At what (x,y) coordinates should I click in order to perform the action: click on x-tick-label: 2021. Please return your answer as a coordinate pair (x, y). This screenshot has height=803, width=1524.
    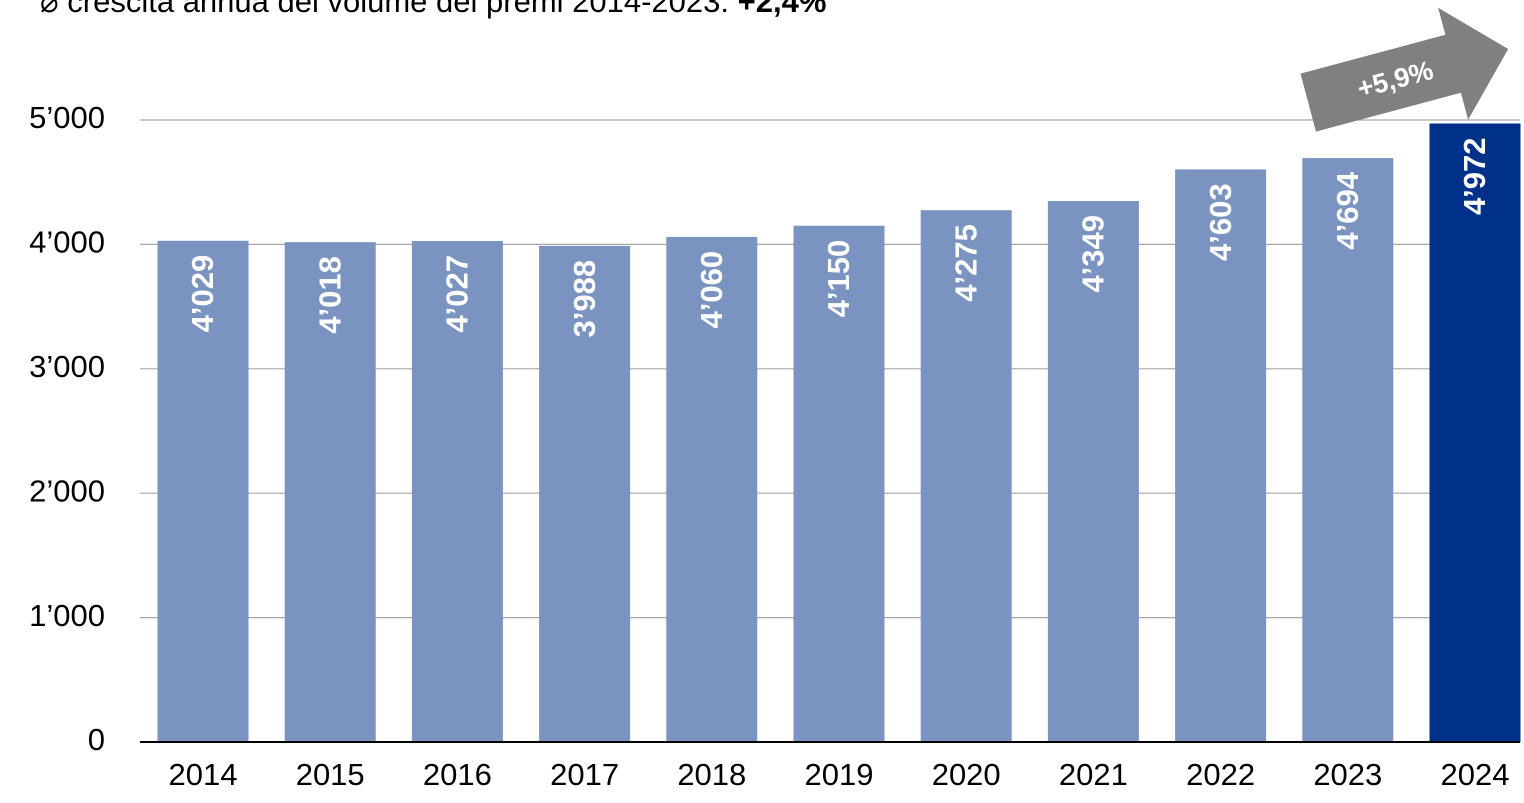
    Looking at the image, I should click on (1093, 774).